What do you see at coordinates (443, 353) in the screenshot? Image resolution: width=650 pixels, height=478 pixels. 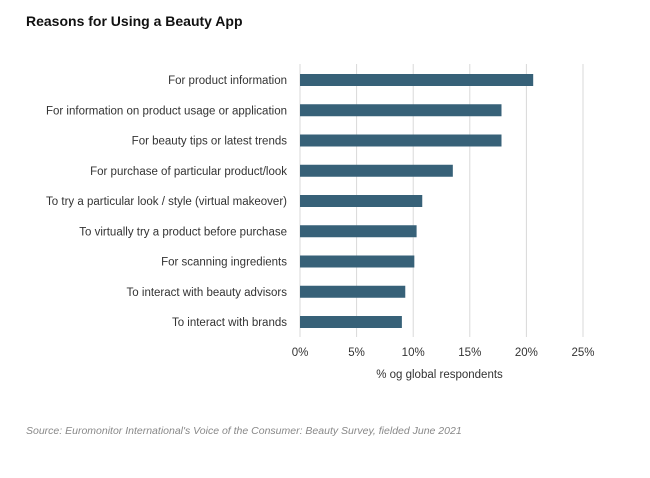 I see `x-tick-labels: 0% 5% 10% 15% 20% 25%` at bounding box center [443, 353].